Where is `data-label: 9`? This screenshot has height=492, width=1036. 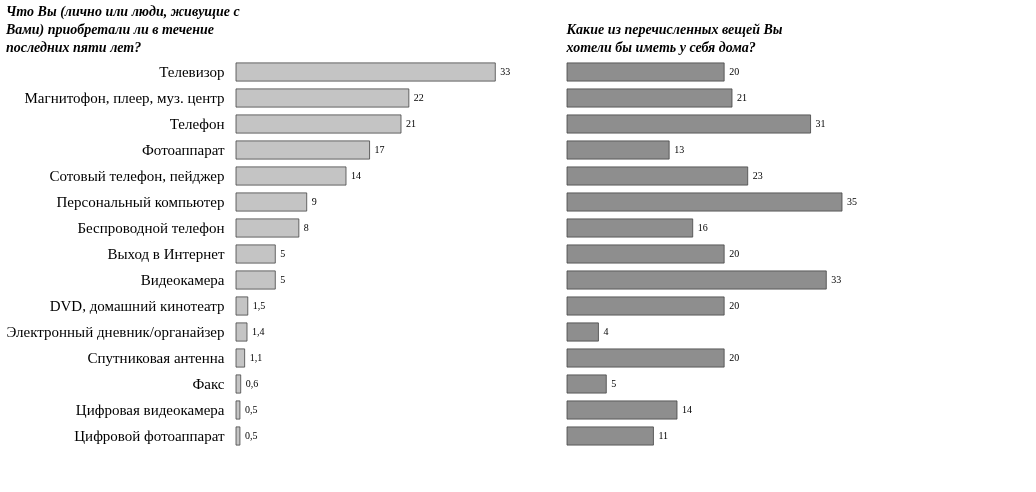
data-label: 9 is located at coordinates (314, 201).